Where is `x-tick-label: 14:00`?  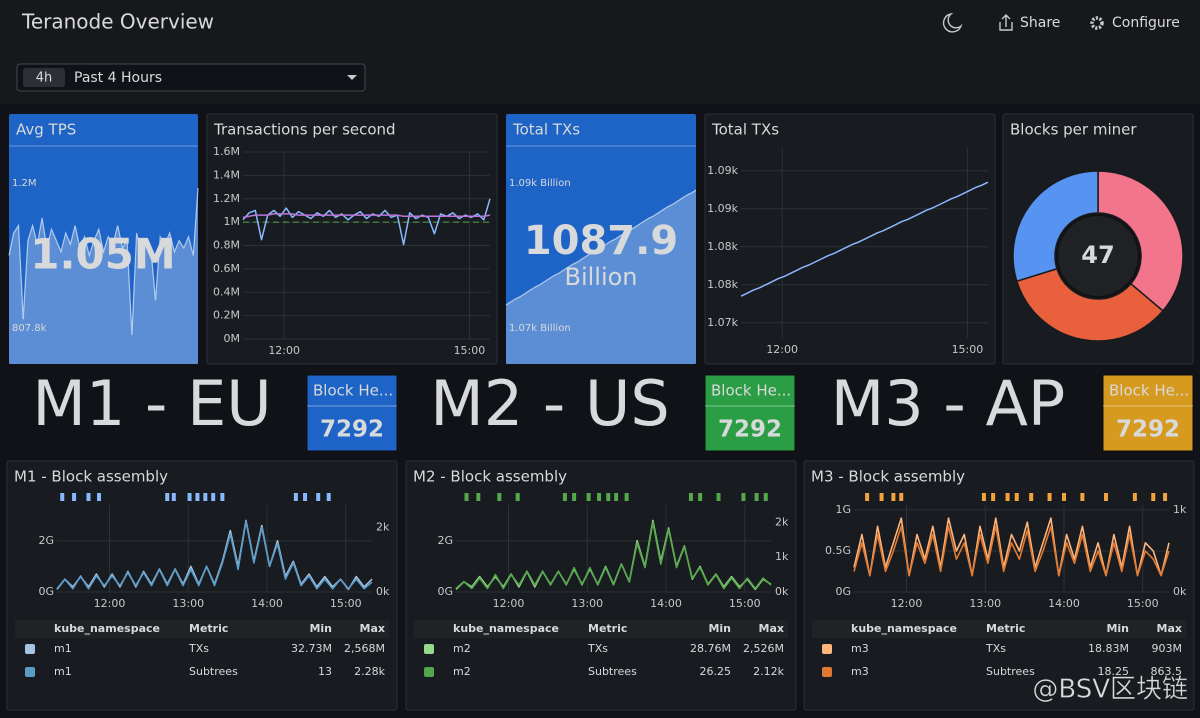 x-tick-label: 14:00 is located at coordinates (267, 603).